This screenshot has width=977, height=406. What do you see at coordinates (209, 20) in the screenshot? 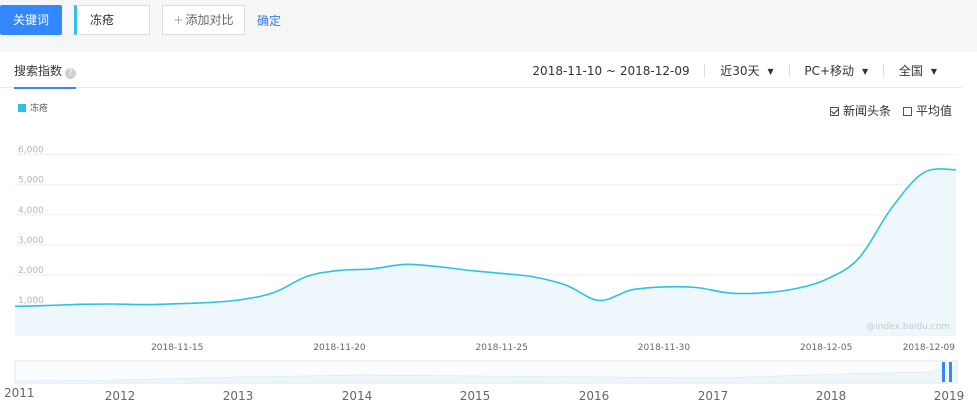
I see `add-compare-label: 添加对比` at bounding box center [209, 20].